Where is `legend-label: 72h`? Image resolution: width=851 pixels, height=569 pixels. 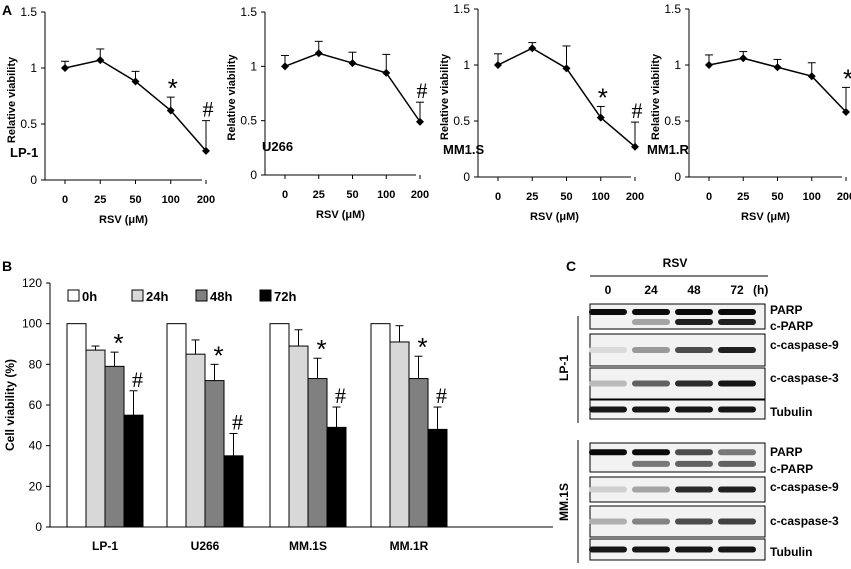
legend-label: 72h is located at coordinates (285, 296).